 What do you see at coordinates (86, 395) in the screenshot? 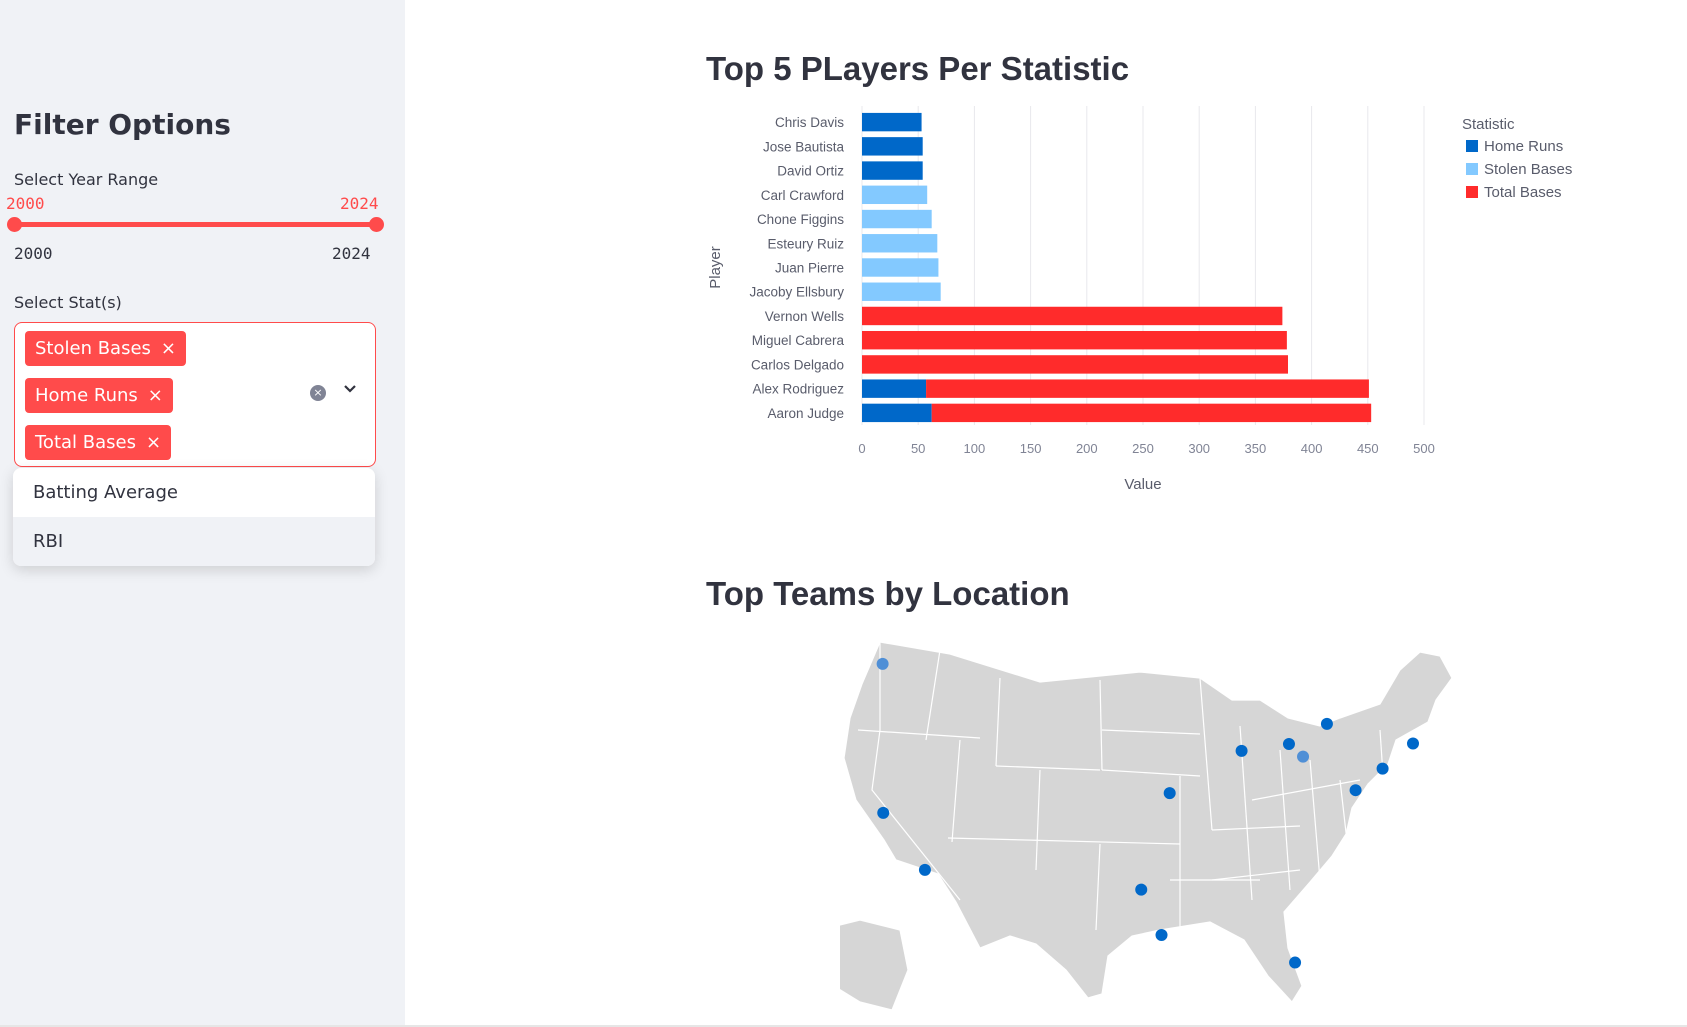
I see `tag-label: Home Runs` at bounding box center [86, 395].